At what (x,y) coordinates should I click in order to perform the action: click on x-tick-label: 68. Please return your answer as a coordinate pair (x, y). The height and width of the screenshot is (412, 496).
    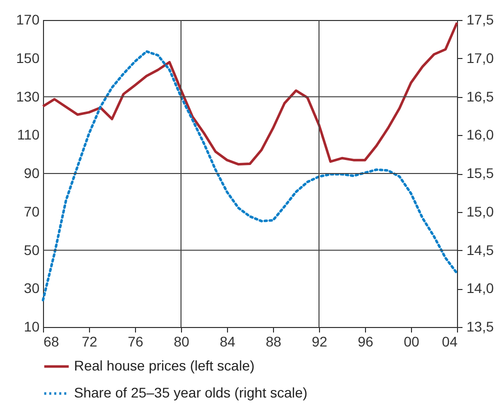
    Looking at the image, I should click on (52, 342).